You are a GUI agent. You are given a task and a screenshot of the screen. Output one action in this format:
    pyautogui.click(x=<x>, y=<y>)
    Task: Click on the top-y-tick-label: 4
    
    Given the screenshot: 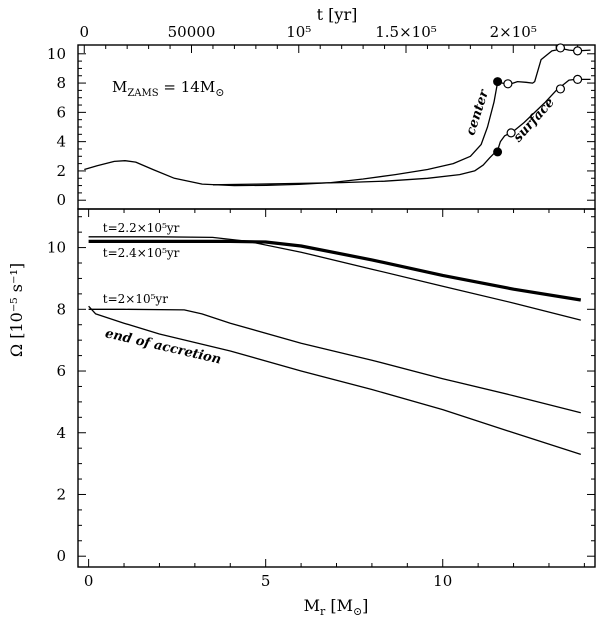 What is the action you would take?
    pyautogui.click(x=61, y=142)
    